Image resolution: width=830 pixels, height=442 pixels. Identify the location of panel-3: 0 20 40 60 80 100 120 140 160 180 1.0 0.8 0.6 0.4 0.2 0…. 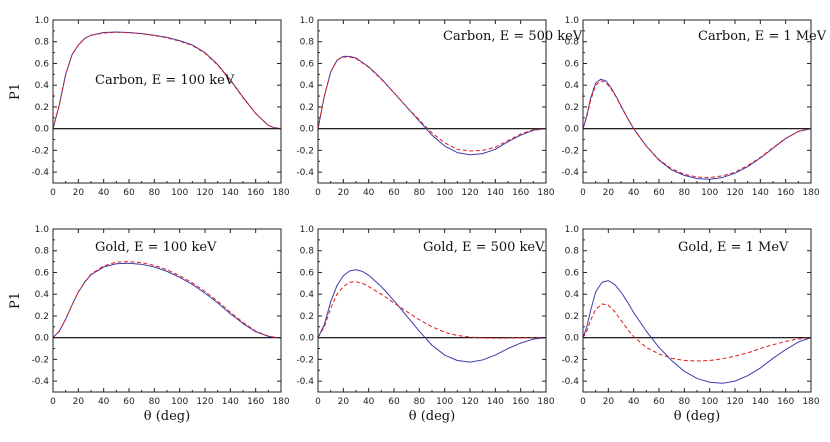
(693, 107).